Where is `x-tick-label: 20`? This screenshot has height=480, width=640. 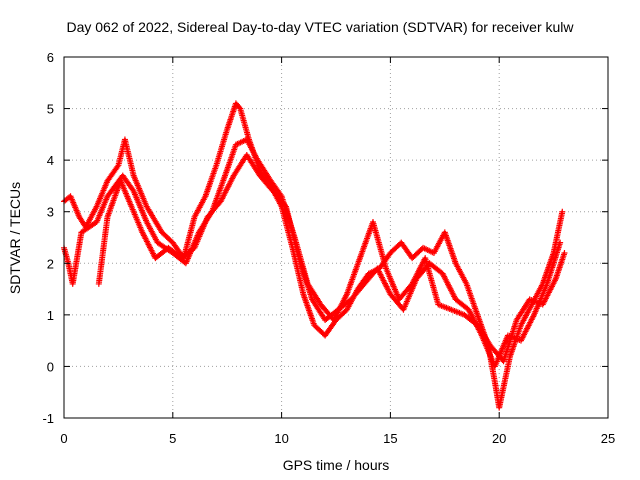
x-tick-label: 20 is located at coordinates (499, 438).